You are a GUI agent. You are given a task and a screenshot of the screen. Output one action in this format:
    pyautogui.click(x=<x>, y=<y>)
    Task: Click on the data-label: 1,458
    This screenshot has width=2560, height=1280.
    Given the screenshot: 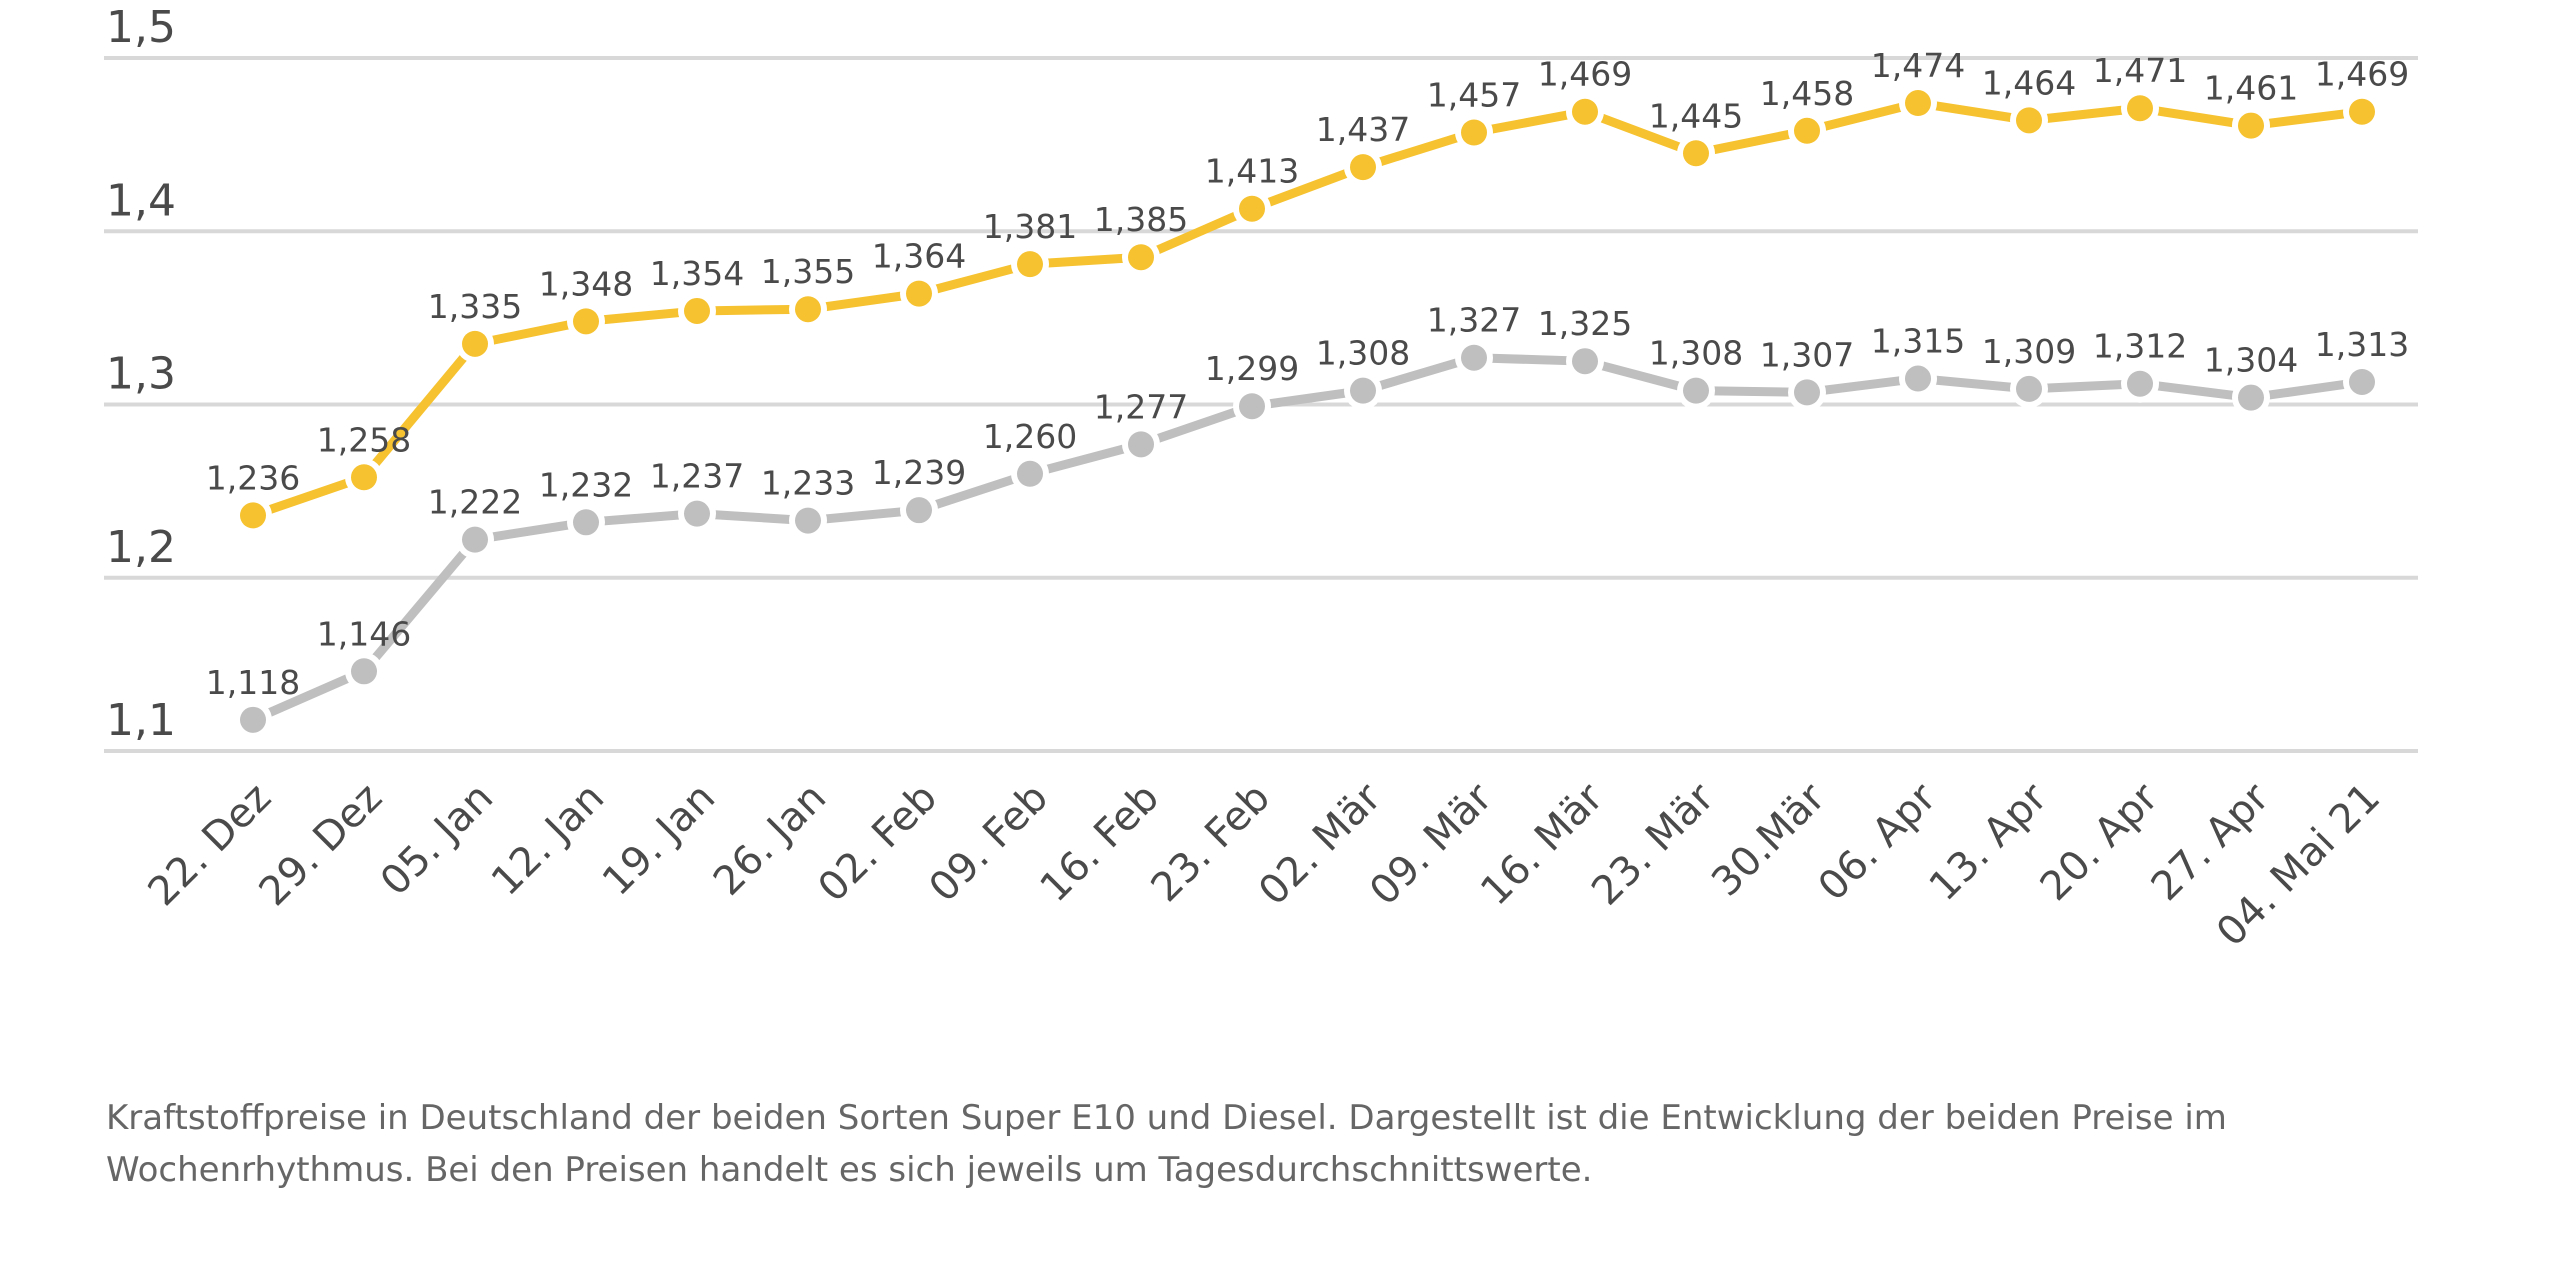 What is the action you would take?
    pyautogui.click(x=1807, y=93)
    